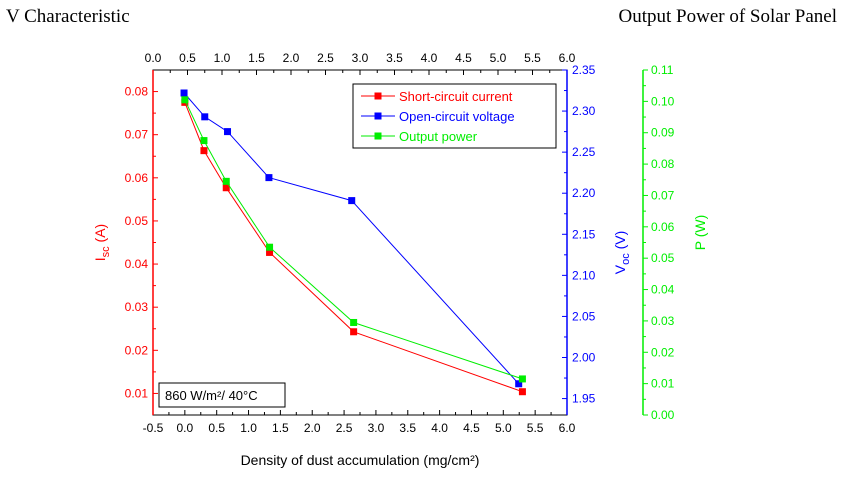 This screenshot has height=481, width=843. What do you see at coordinates (584, 70) in the screenshot?
I see `right-axis-voltage-tick-label: 2.35` at bounding box center [584, 70].